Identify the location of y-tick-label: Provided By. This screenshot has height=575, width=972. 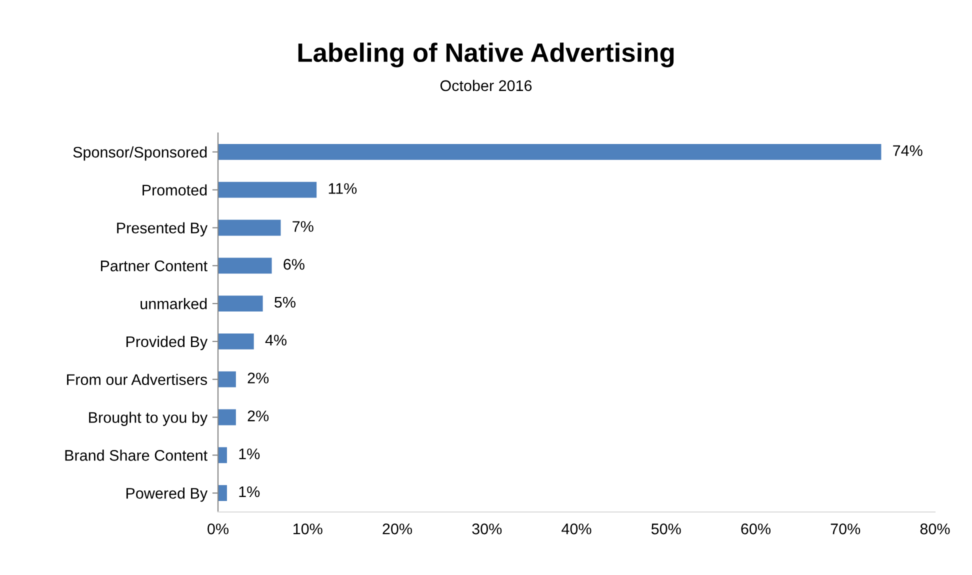
(167, 343).